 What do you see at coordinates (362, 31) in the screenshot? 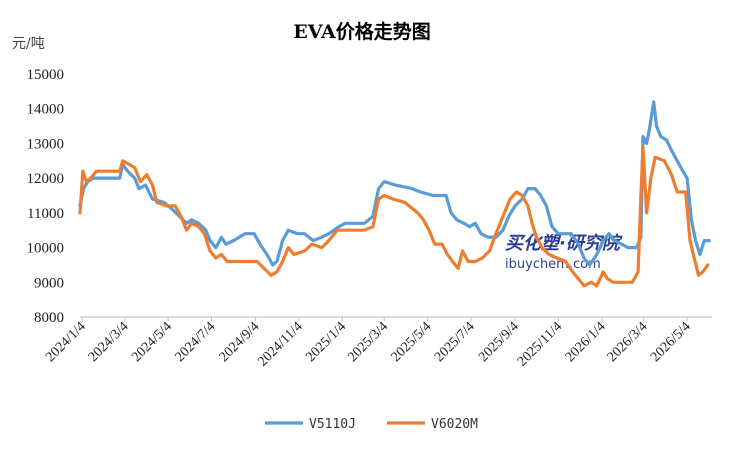
I see `chart-title: EVA价格走势图` at bounding box center [362, 31].